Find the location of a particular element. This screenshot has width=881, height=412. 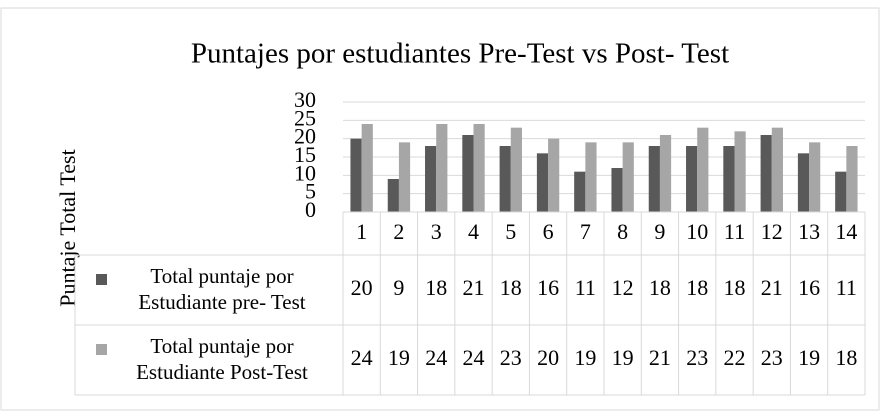

legend-label: Total puntaje por Estudiante pre- Test is located at coordinates (222, 289).